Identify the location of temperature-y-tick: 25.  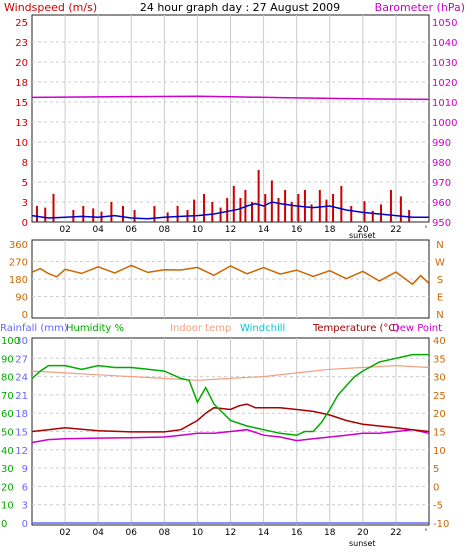
(439, 396).